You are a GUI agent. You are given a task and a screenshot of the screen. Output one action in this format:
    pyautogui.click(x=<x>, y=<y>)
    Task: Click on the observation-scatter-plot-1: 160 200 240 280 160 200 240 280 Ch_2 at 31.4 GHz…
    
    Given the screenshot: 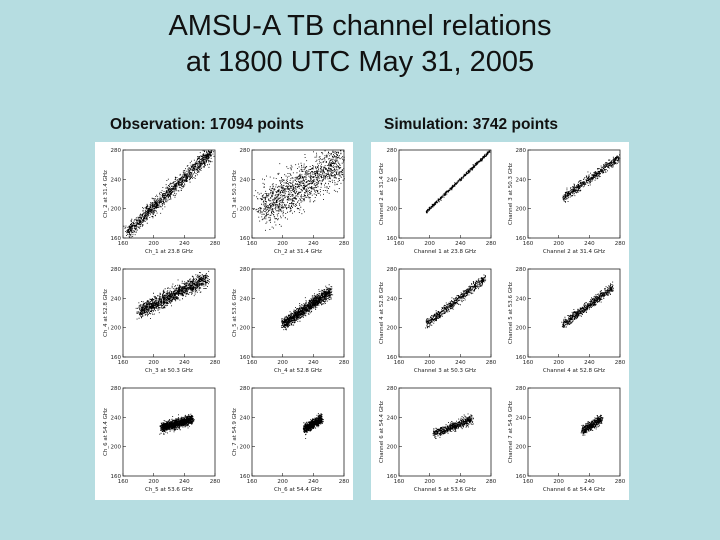 What is the action you would take?
    pyautogui.click(x=291, y=201)
    